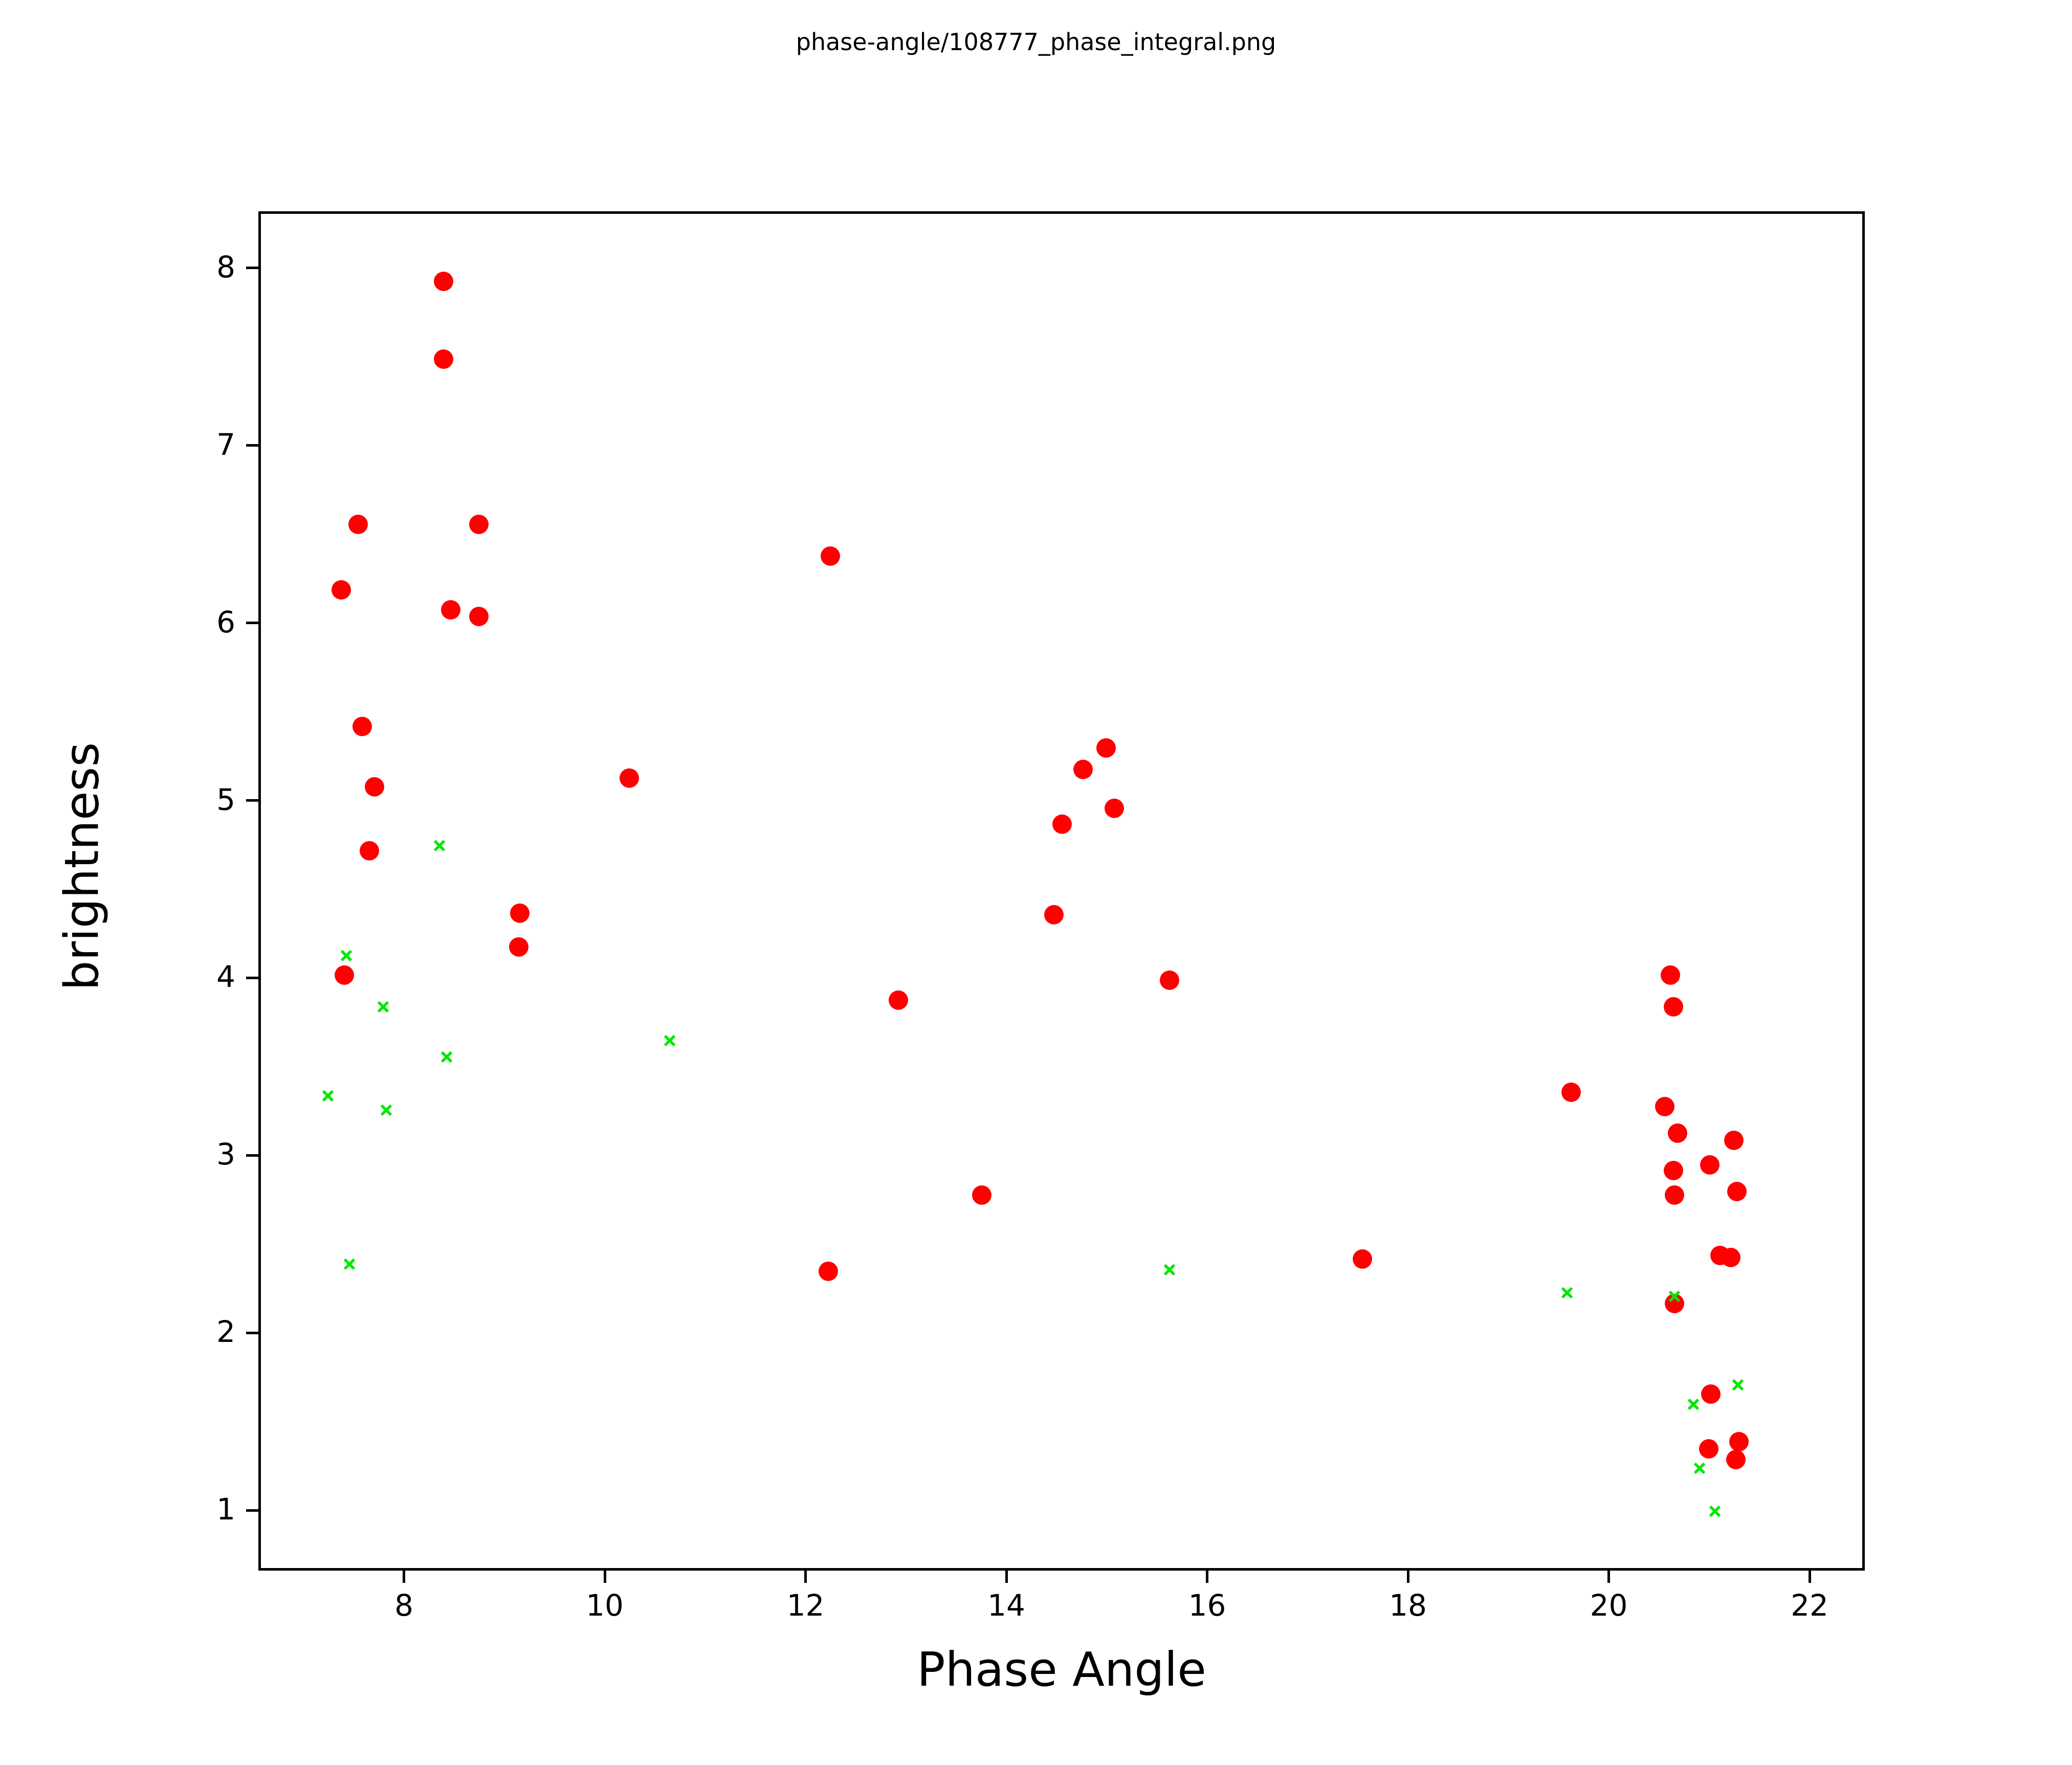  Describe the element at coordinates (81, 866) in the screenshot. I see `y-axis-label: brightness` at that location.